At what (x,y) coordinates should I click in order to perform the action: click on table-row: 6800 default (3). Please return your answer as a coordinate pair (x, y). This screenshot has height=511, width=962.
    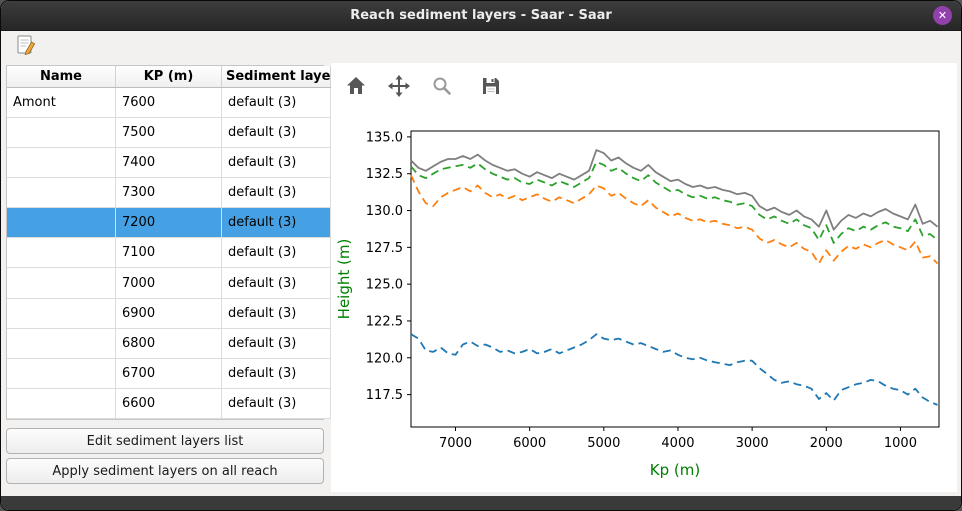
    Looking at the image, I should click on (169, 343).